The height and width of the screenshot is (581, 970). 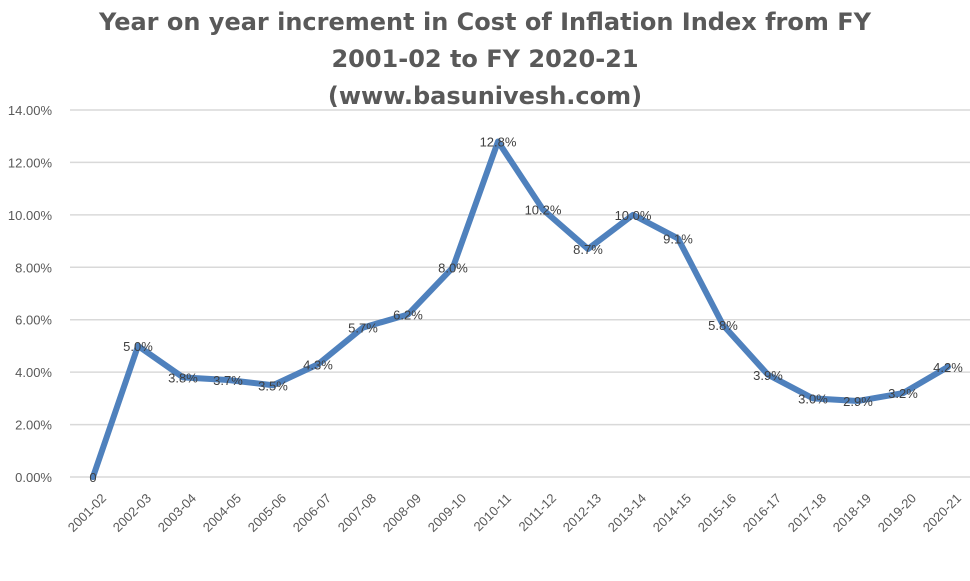 I want to click on x-tick-label: 2003-04, so click(x=177, y=513).